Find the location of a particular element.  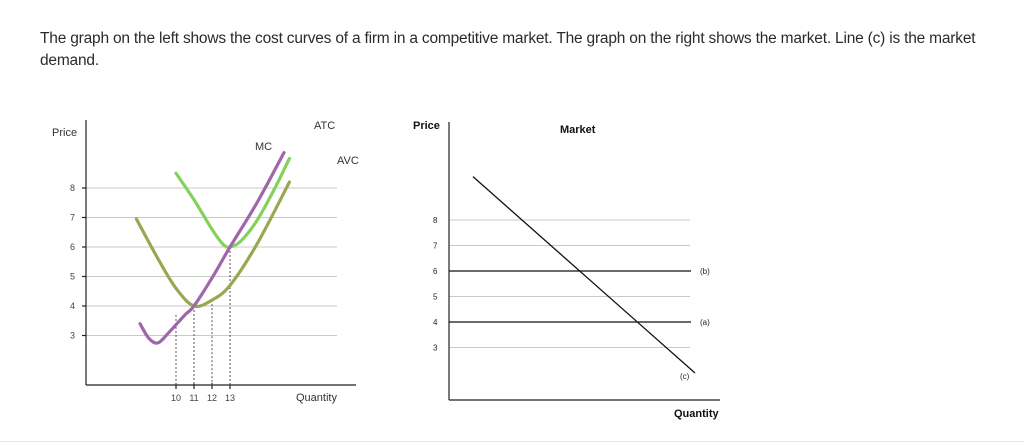

market-line-label-b: (b) is located at coordinates (705, 271).